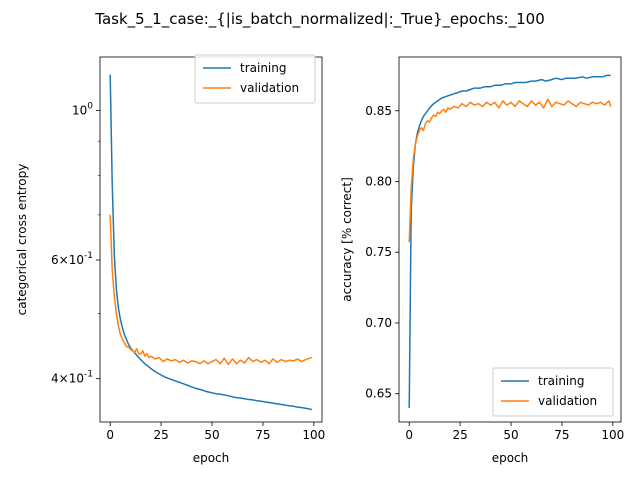 This screenshot has width=640, height=480. I want to click on loss-y-tick-label: 100, so click(82, 109).